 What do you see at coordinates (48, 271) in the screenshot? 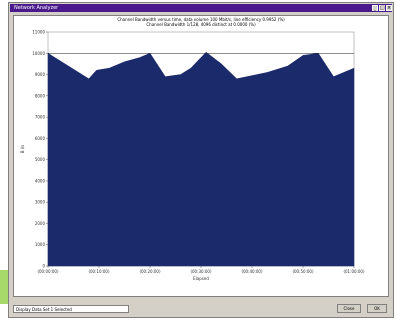
I see `x-tick-label: (00:00:00)` at bounding box center [48, 271].